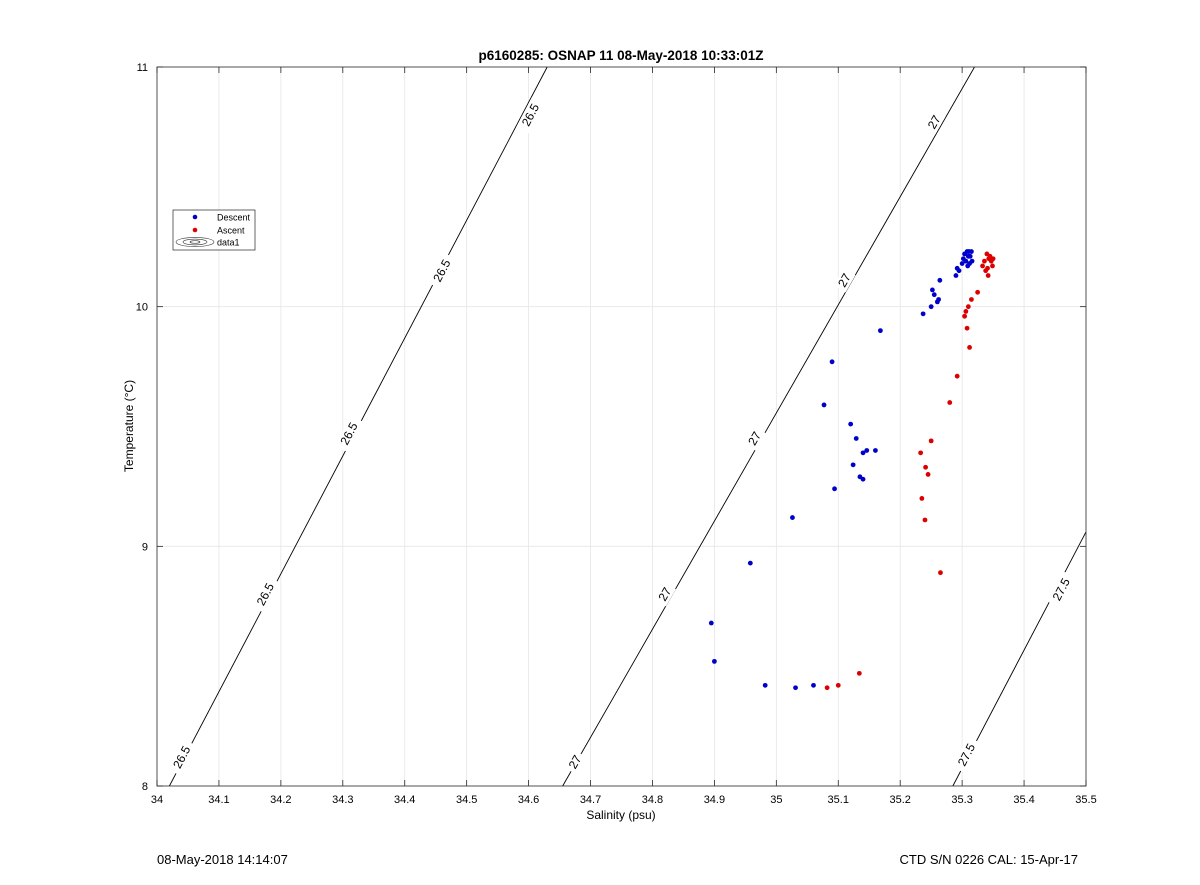 The image size is (1200, 885). Describe the element at coordinates (214, 230) in the screenshot. I see `legend: Descent Ascent data1` at that location.